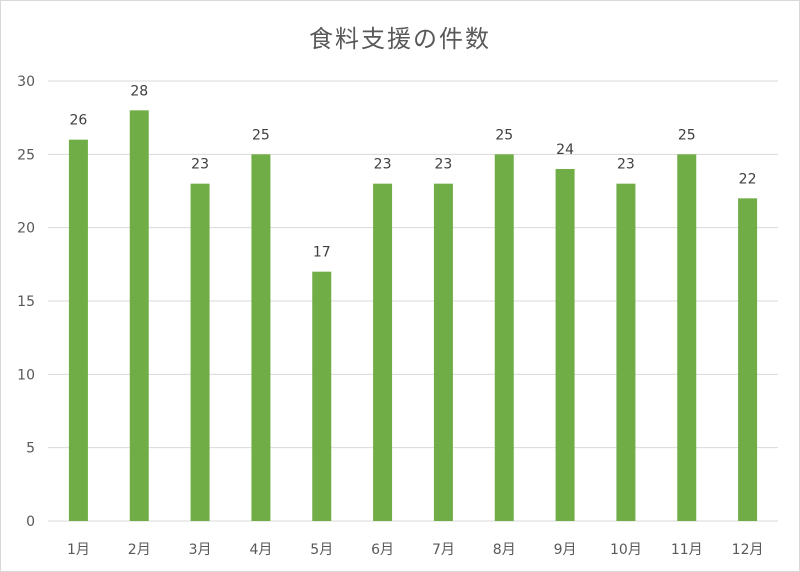 Image resolution: width=800 pixels, height=572 pixels. I want to click on x-tick-label: 12月, so click(748, 550).